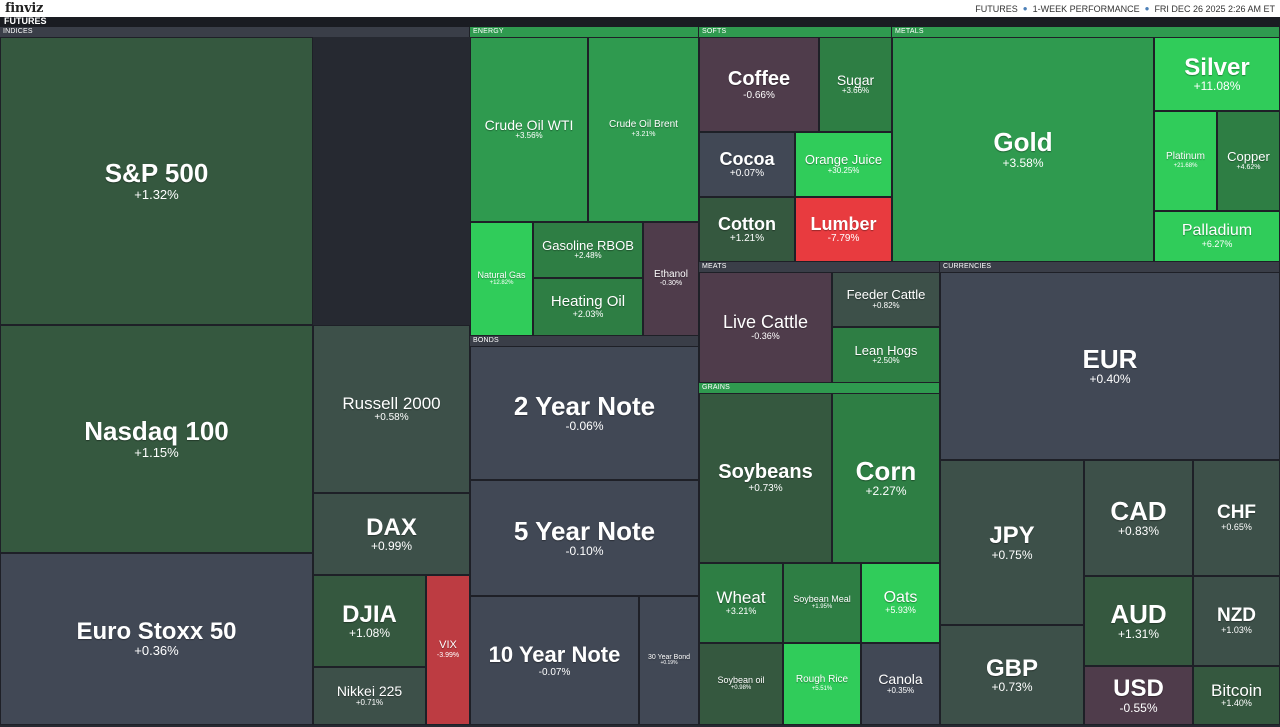 The height and width of the screenshot is (727, 1280). Describe the element at coordinates (448, 650) in the screenshot. I see `tile-vix: VIX -3.99%` at that location.